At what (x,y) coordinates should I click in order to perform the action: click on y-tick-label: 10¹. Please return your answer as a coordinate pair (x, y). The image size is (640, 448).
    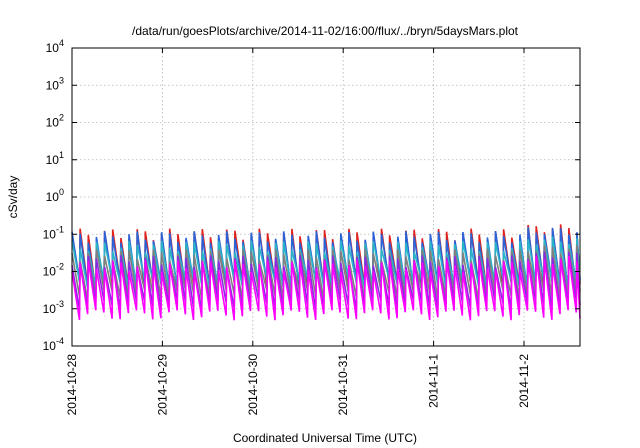
    Looking at the image, I should click on (55, 158).